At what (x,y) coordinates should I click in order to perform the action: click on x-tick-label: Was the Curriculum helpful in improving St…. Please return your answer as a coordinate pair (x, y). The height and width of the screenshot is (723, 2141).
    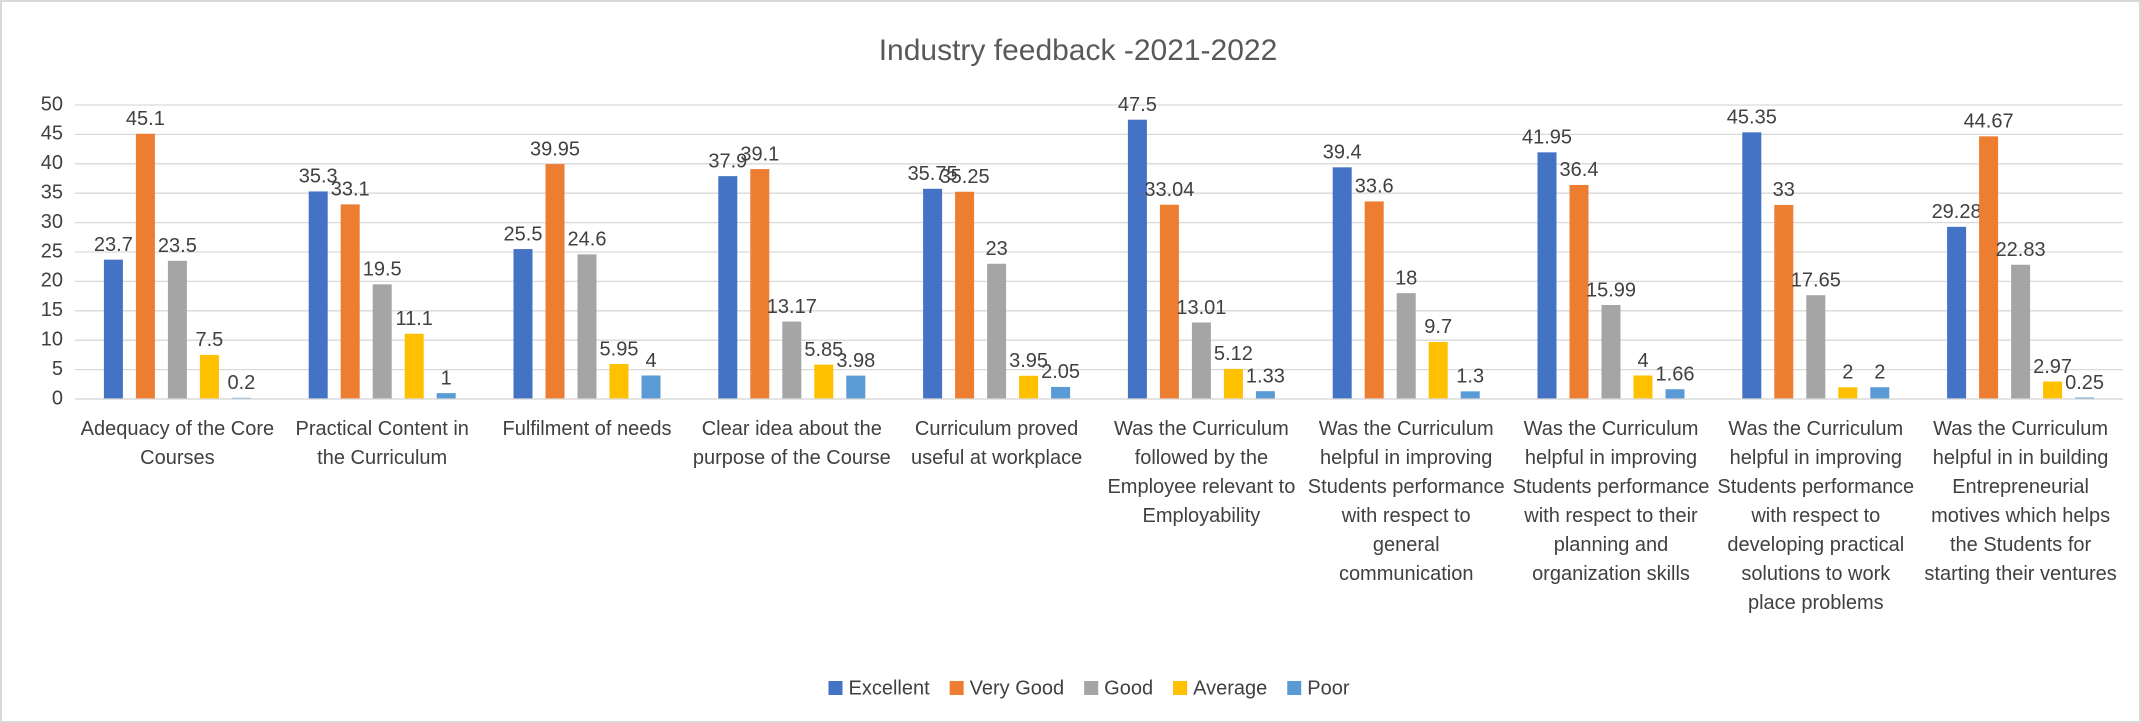
    Looking at the image, I should click on (1611, 501).